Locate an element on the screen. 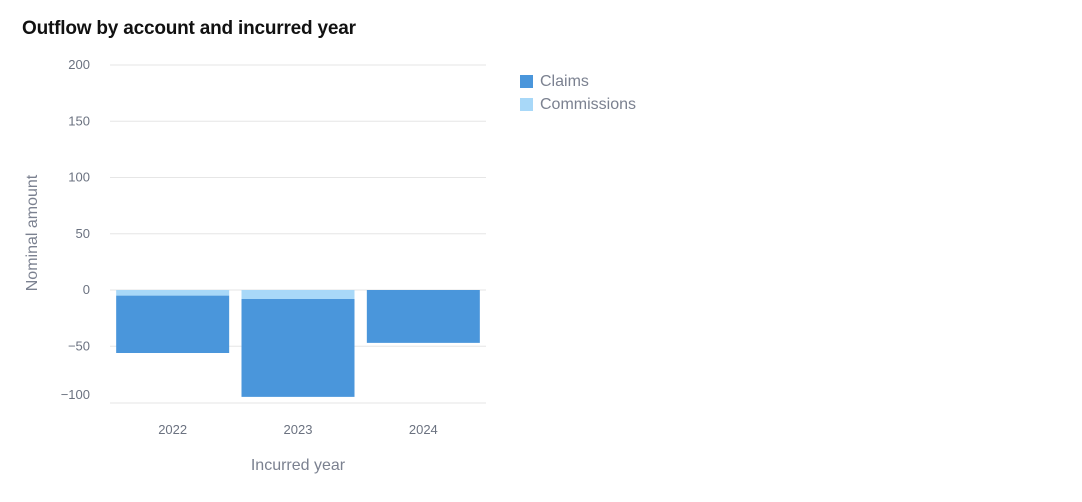 This screenshot has width=1082, height=502. legend-swatch-claims is located at coordinates (526, 81).